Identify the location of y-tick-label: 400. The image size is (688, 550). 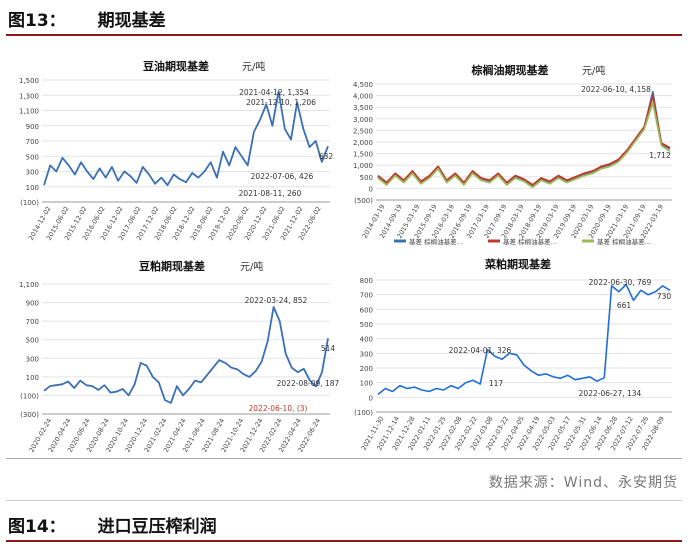
(366, 340).